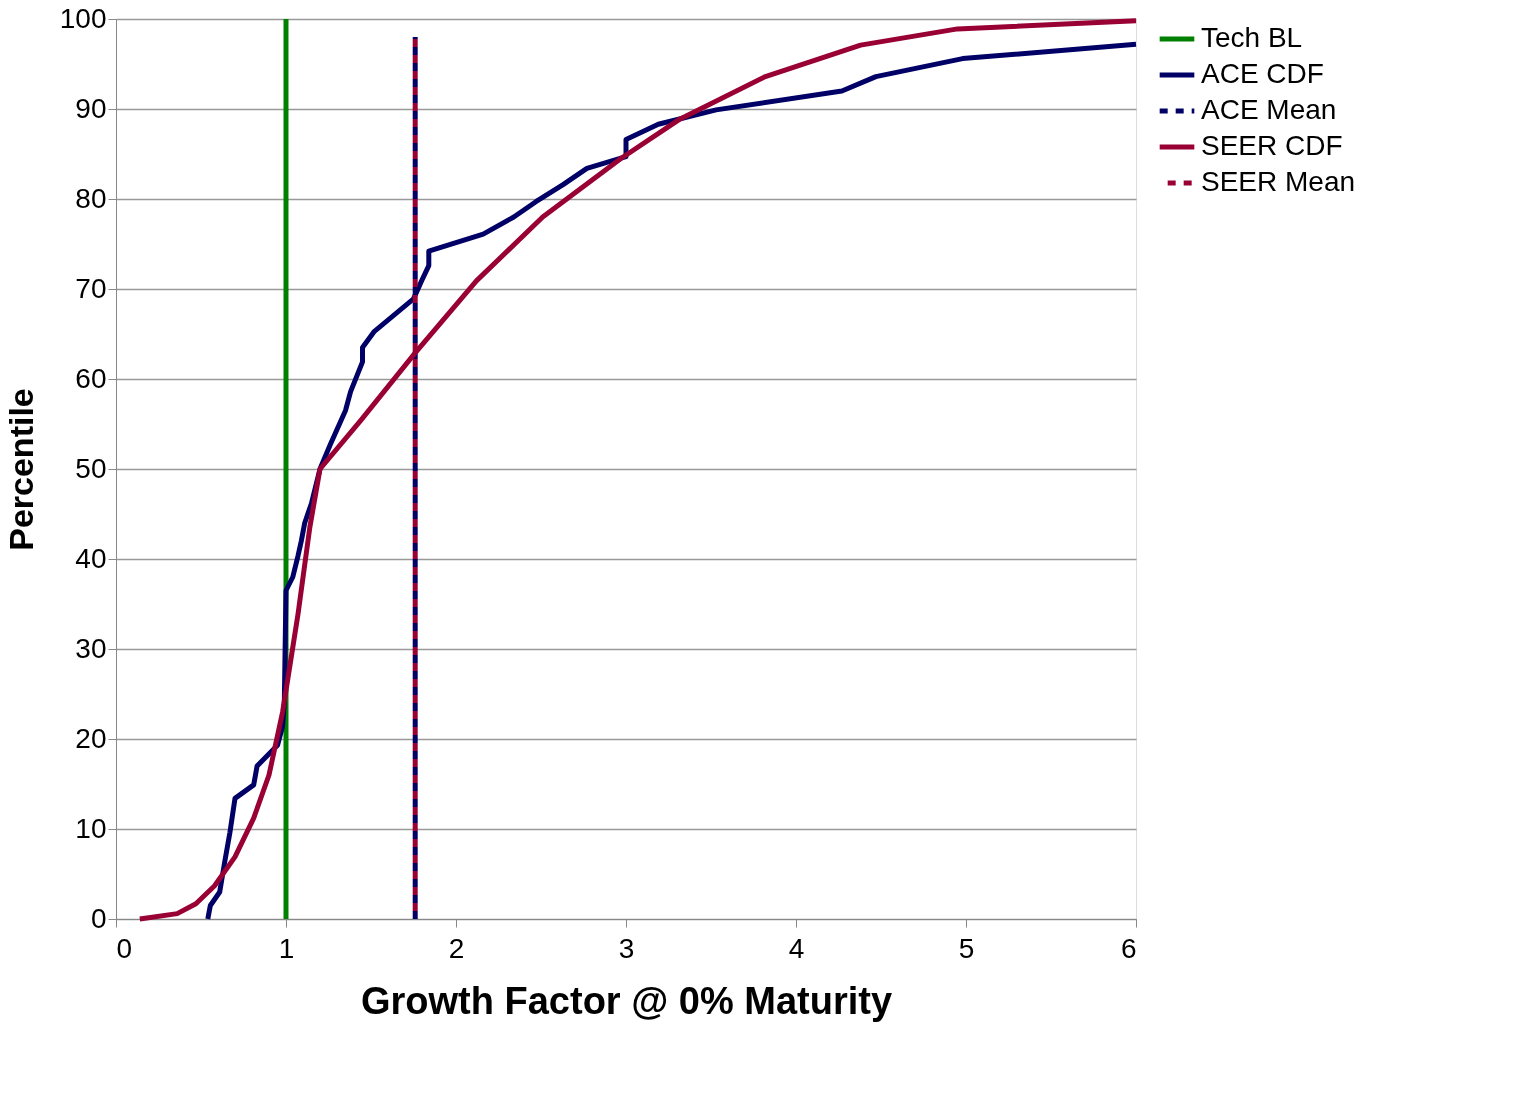  What do you see at coordinates (83, 18) in the screenshot?
I see `y-tick-label: 100` at bounding box center [83, 18].